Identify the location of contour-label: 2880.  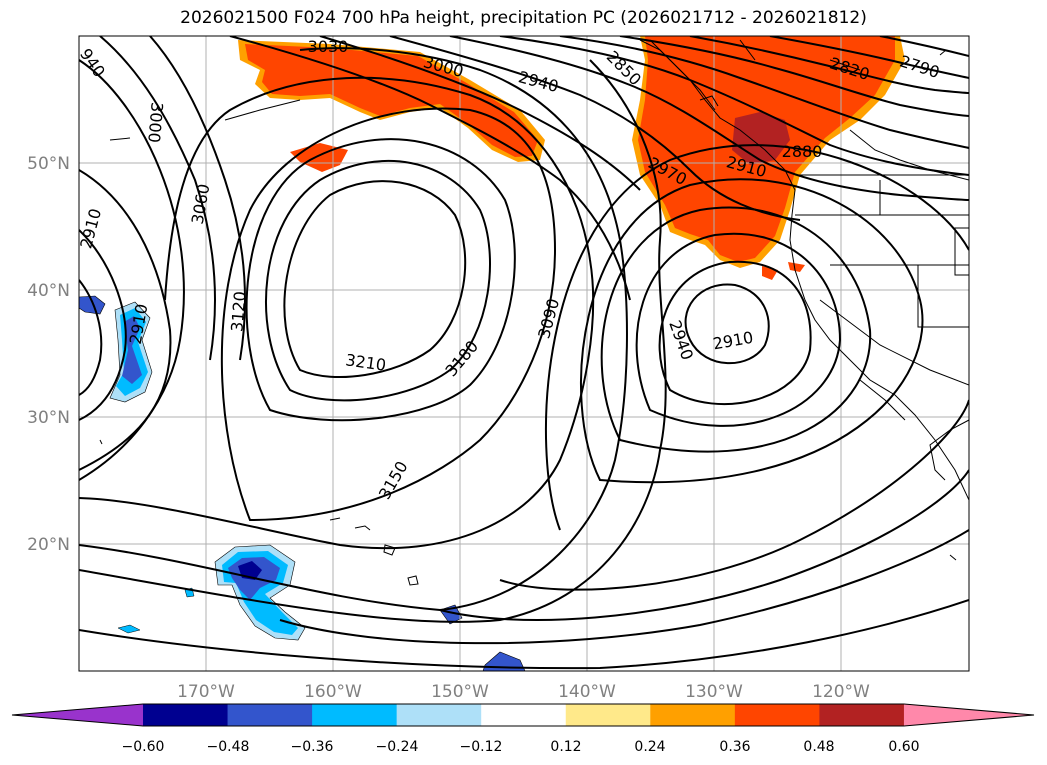
(802, 151).